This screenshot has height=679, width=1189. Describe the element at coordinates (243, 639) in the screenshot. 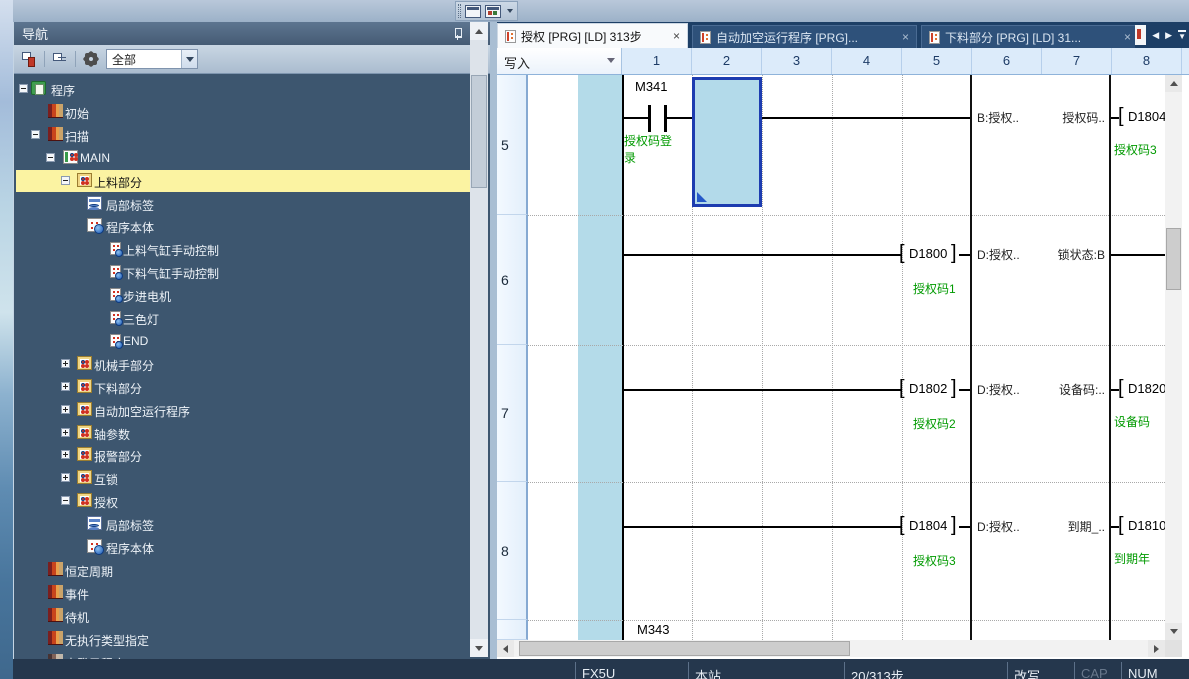

I see `tree-item: 无执行类型指定` at that location.